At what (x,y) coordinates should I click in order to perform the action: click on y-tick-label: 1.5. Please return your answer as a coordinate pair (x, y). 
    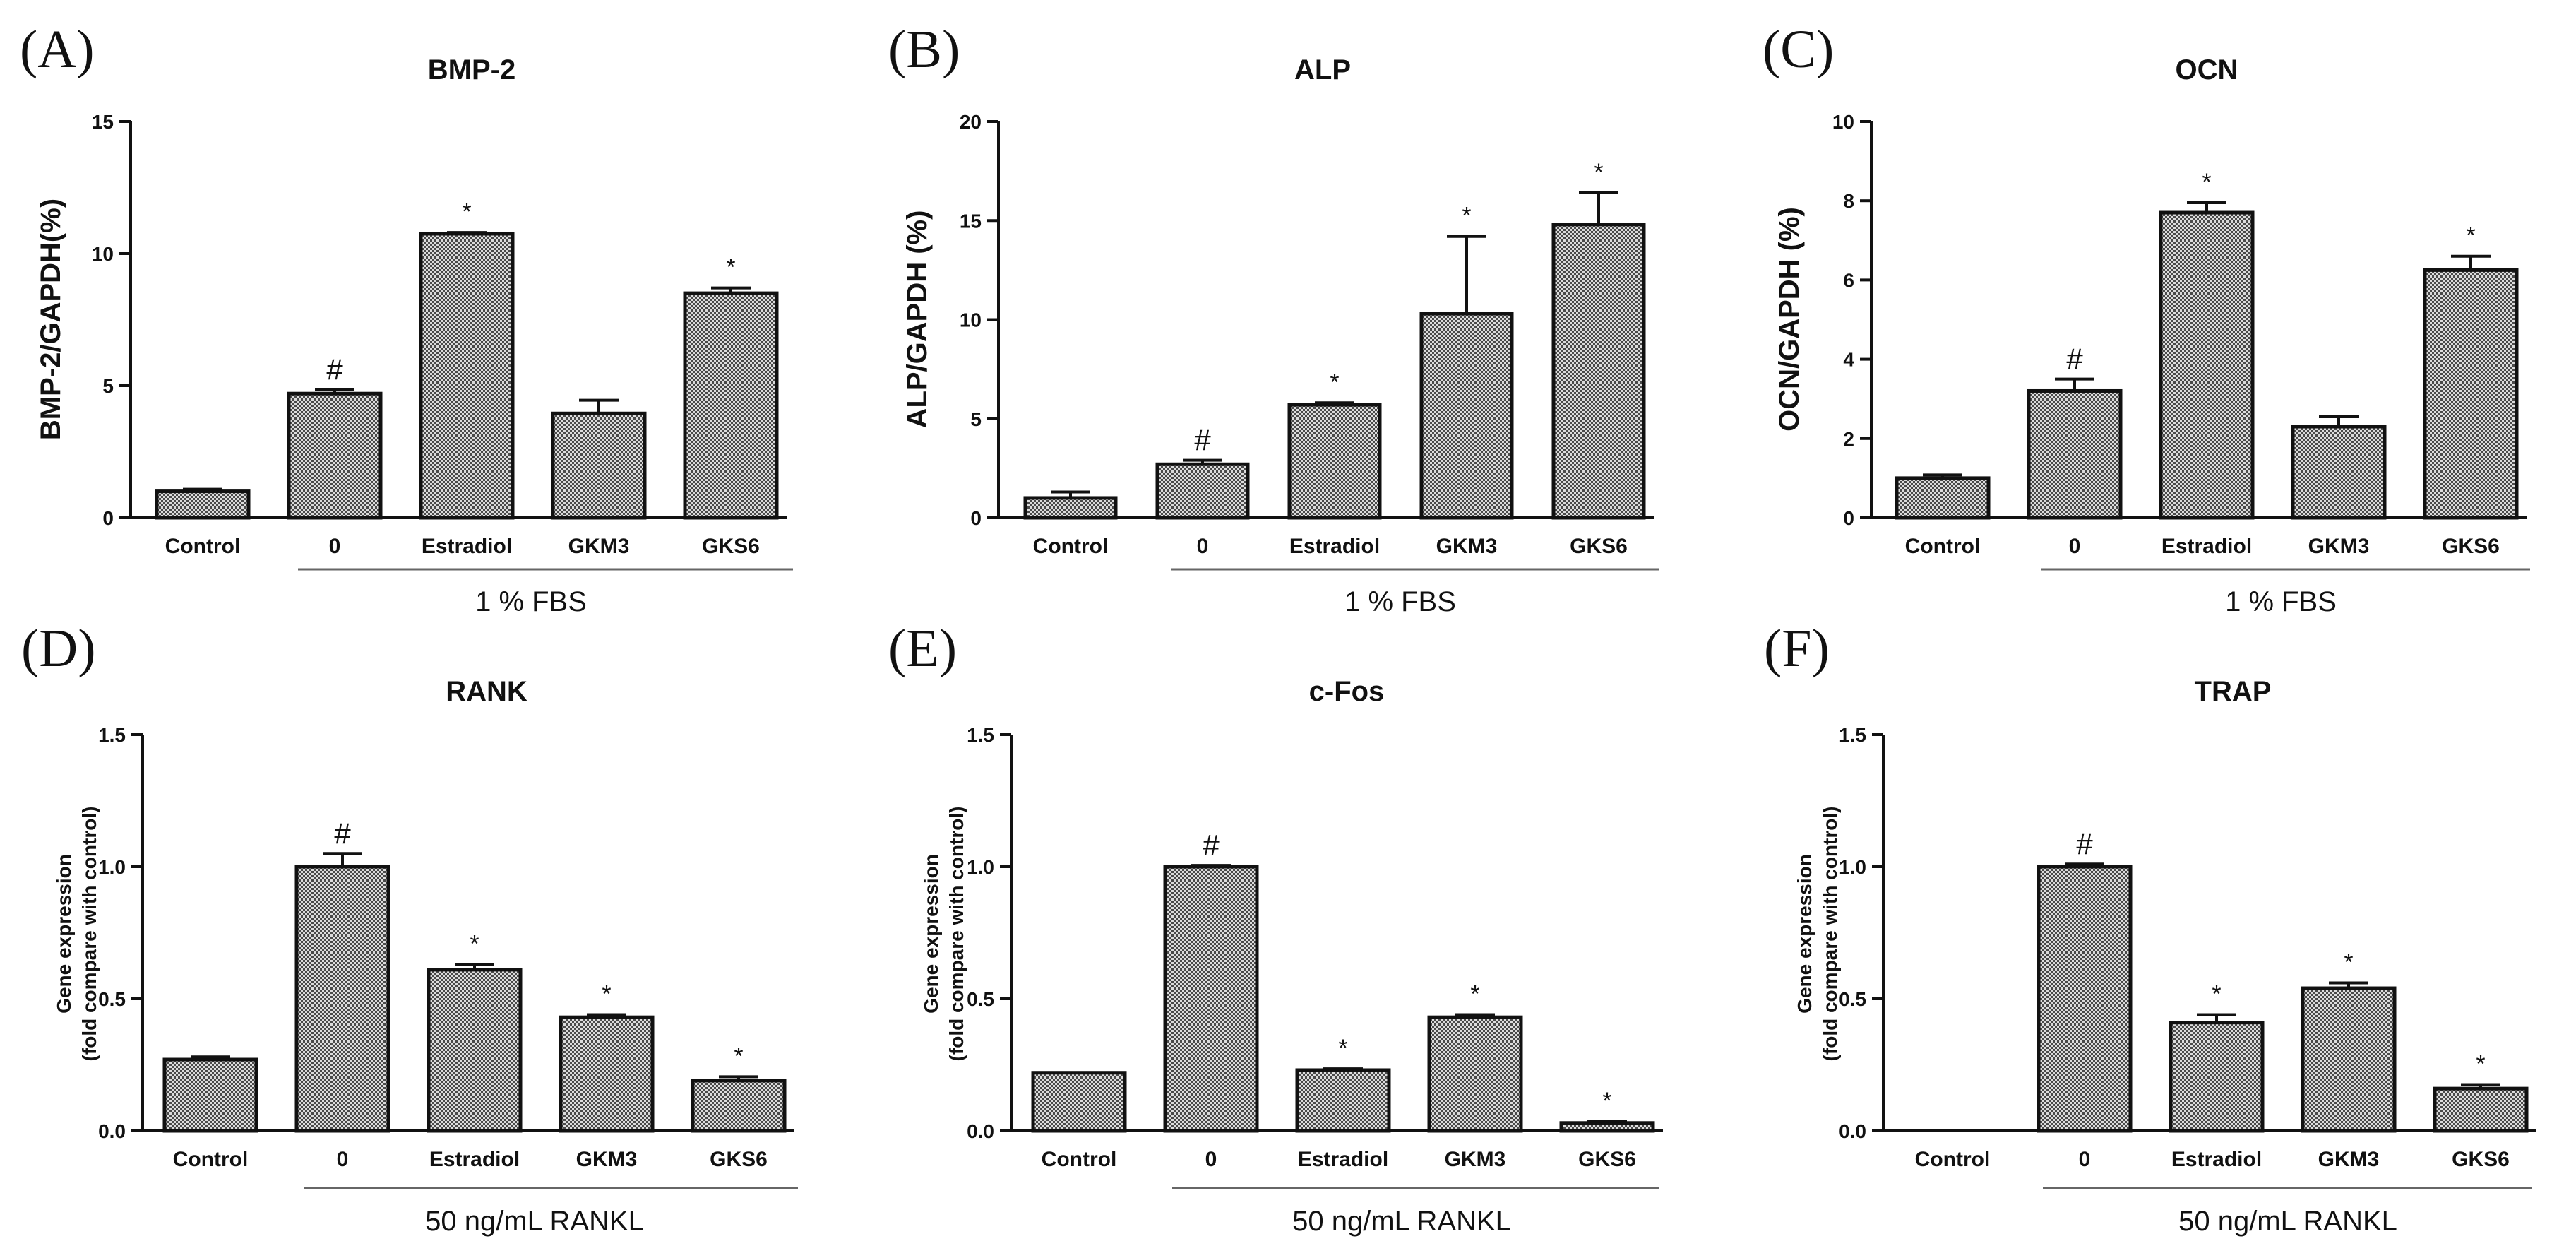
    Looking at the image, I should click on (980, 735).